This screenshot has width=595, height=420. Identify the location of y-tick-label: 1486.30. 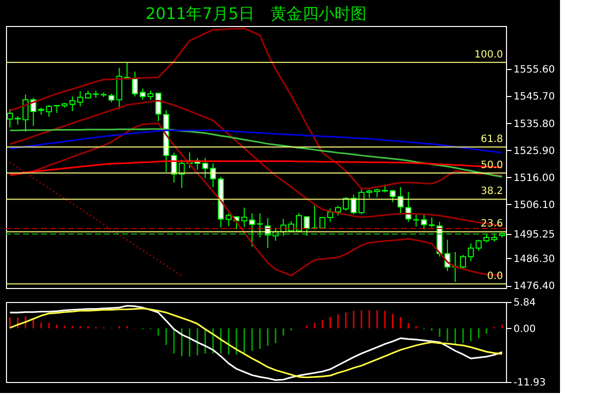
(534, 259).